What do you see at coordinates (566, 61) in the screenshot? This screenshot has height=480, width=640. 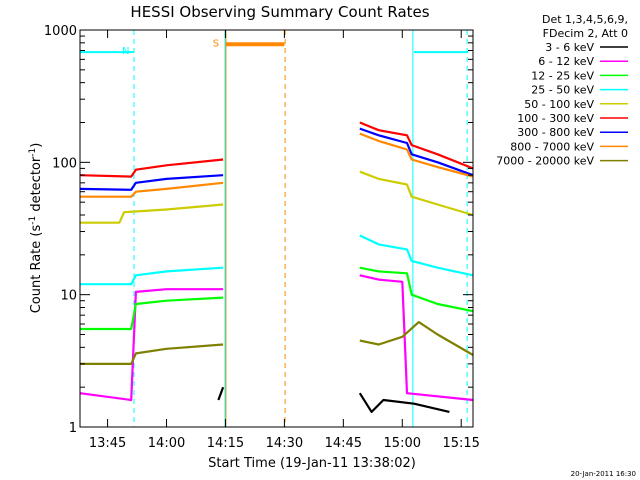 I see `legend-label-6-12-kev: 6 - 12 keV` at bounding box center [566, 61].